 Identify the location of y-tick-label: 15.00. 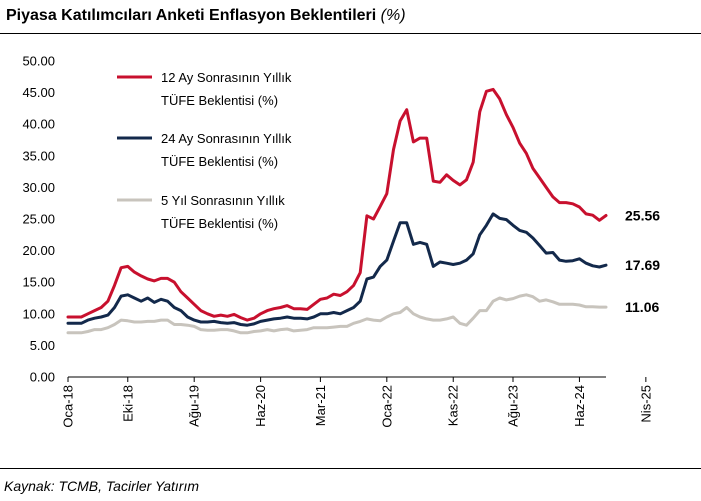
(38, 282).